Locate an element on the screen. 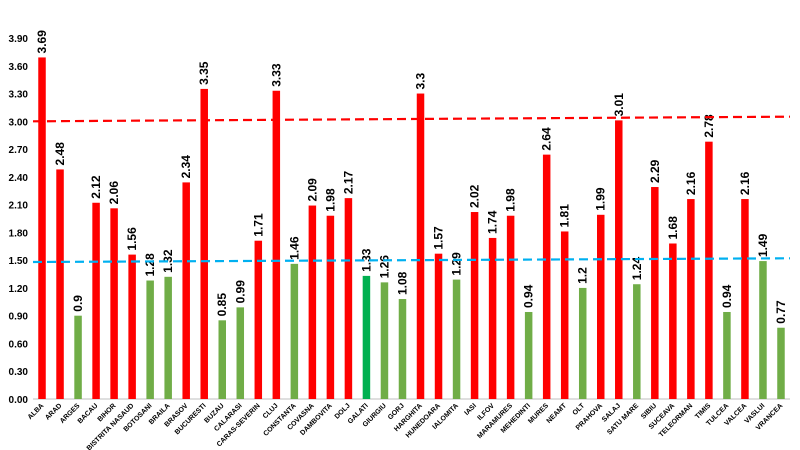 This screenshot has width=800, height=450. x-tick-label: NEAMT is located at coordinates (557, 413).